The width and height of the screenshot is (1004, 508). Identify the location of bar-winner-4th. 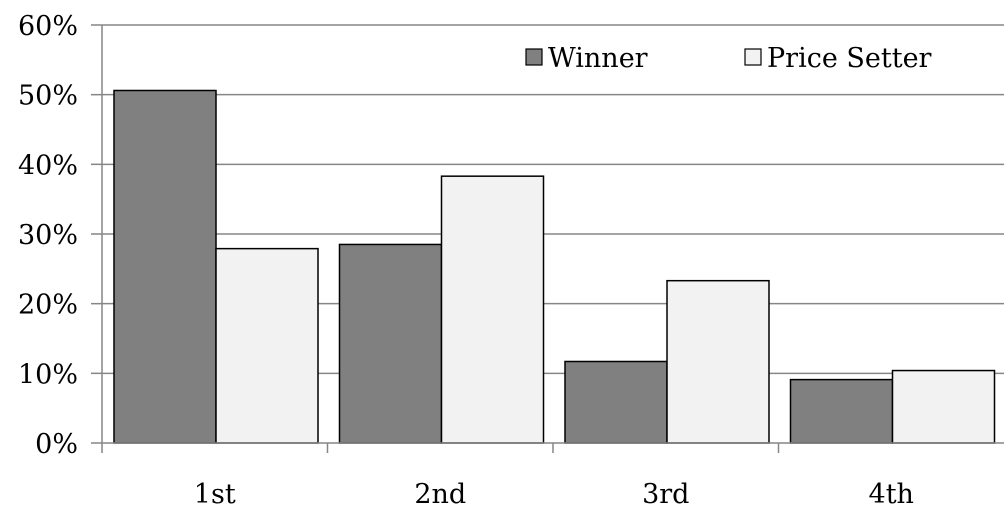
(841, 411).